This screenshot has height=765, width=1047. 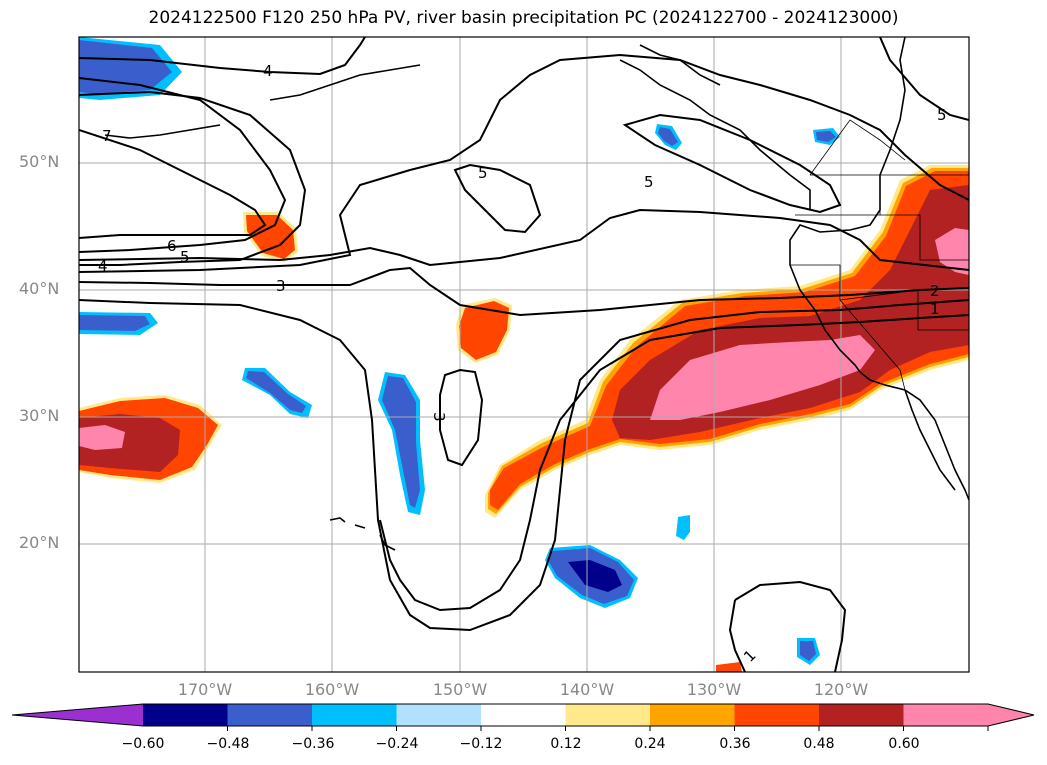 I want to click on lat-label-30n: 30°N, so click(x=39, y=415).